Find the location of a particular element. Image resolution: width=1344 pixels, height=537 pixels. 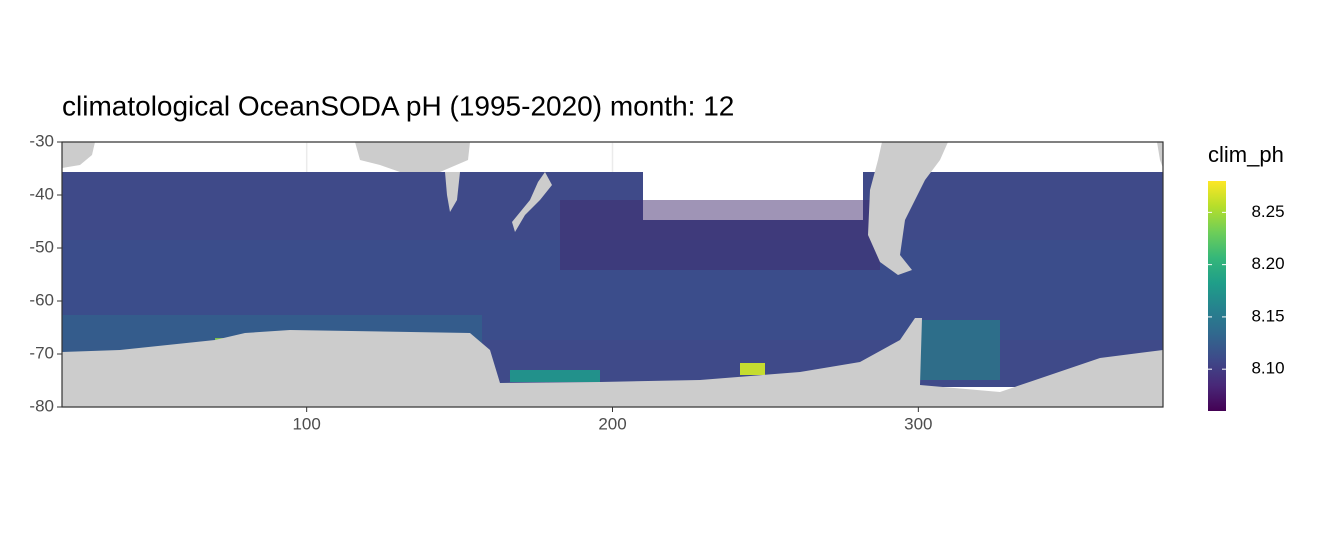

legend-title: clim_ph is located at coordinates (1246, 154).